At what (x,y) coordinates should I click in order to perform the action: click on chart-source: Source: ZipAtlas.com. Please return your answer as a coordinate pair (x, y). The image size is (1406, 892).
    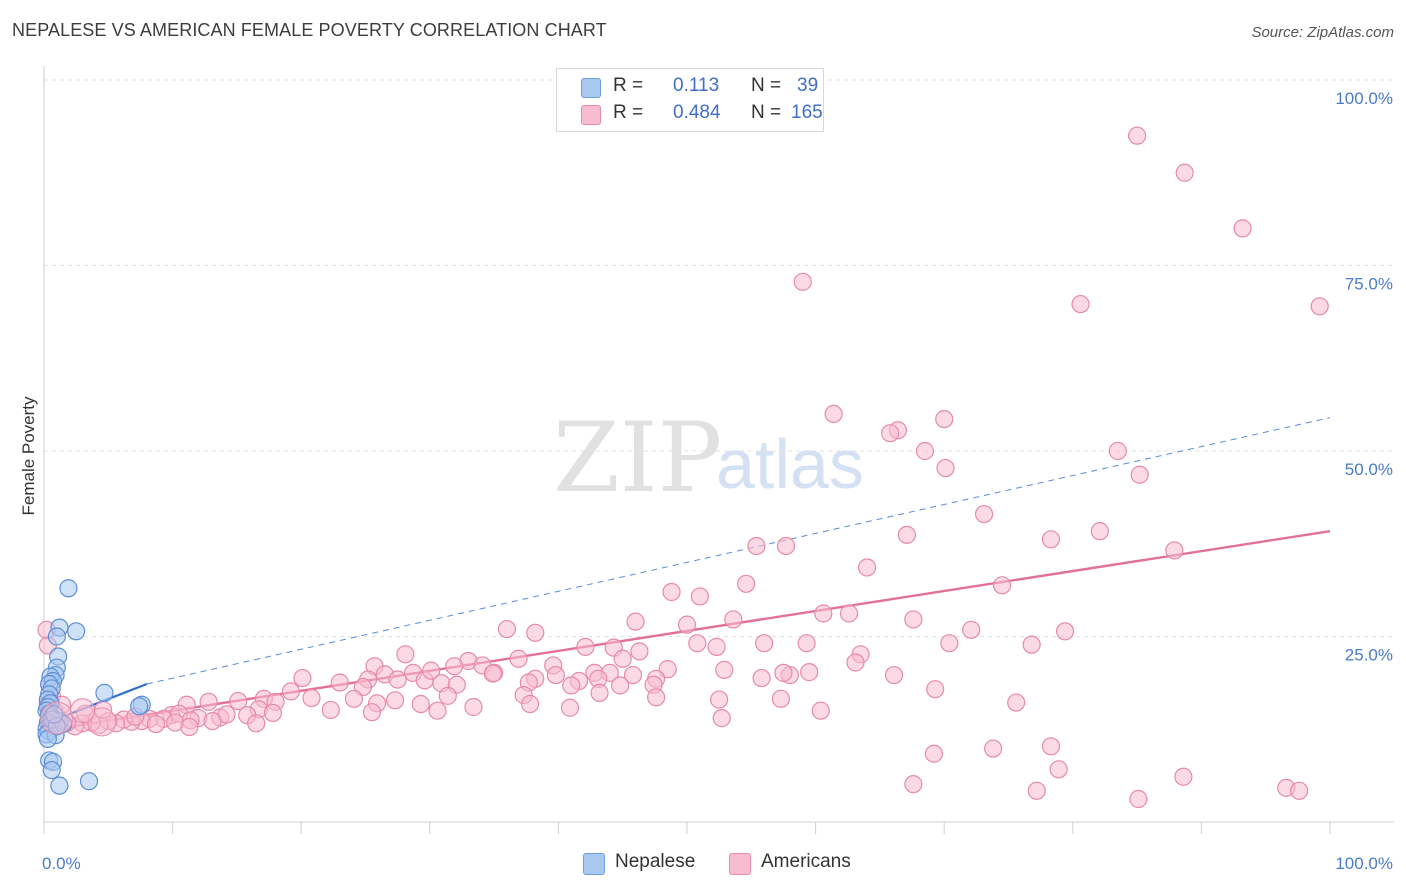
    Looking at the image, I should click on (1322, 32).